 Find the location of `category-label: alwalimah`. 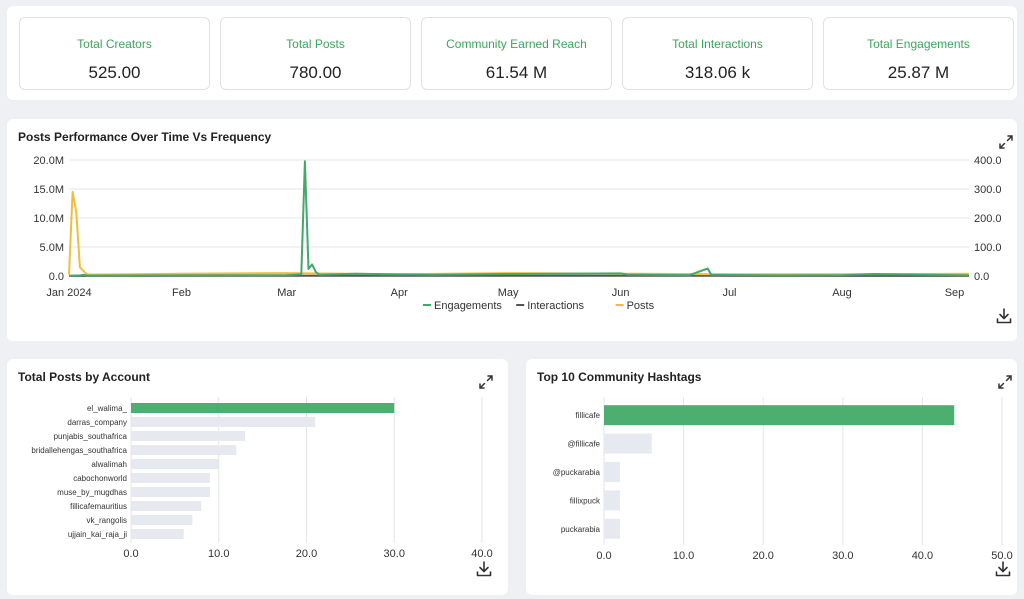

category-label: alwalimah is located at coordinates (109, 464).